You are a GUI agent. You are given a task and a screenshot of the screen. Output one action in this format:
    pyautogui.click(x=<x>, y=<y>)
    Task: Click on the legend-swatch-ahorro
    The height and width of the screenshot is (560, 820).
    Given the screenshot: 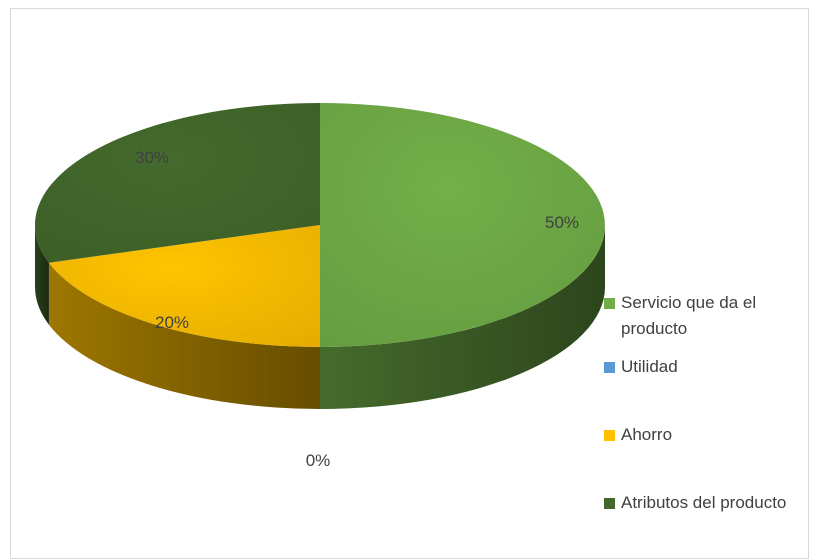 What is the action you would take?
    pyautogui.click(x=609, y=435)
    